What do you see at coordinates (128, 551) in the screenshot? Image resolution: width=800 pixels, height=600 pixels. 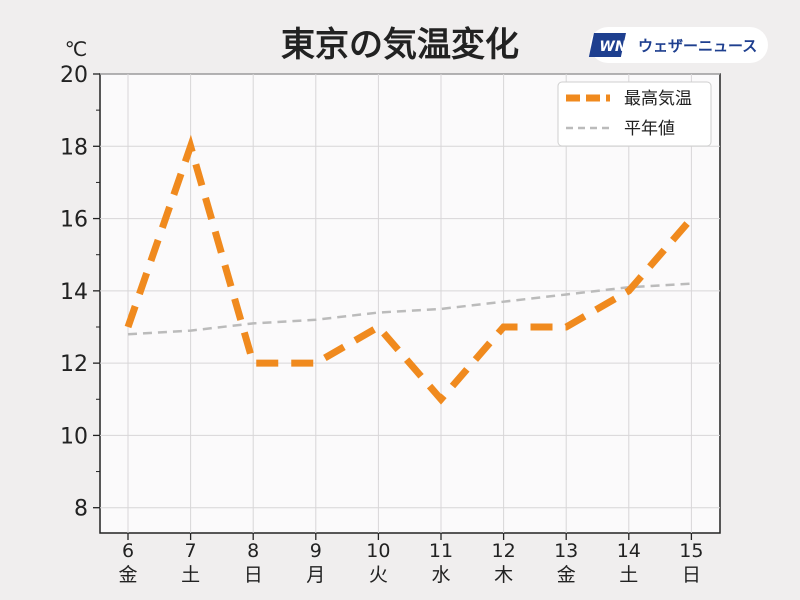 I see `x-tick-day: 6` at bounding box center [128, 551].